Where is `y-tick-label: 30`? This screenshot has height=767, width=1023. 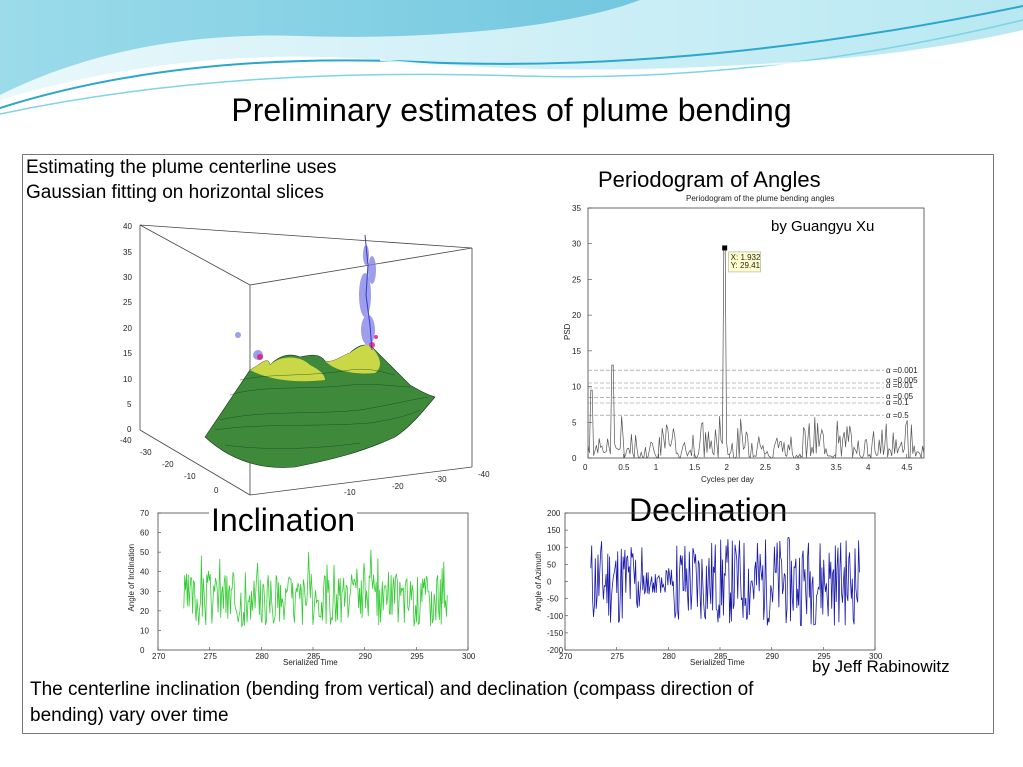
y-tick-label: 30 is located at coordinates (144, 591).